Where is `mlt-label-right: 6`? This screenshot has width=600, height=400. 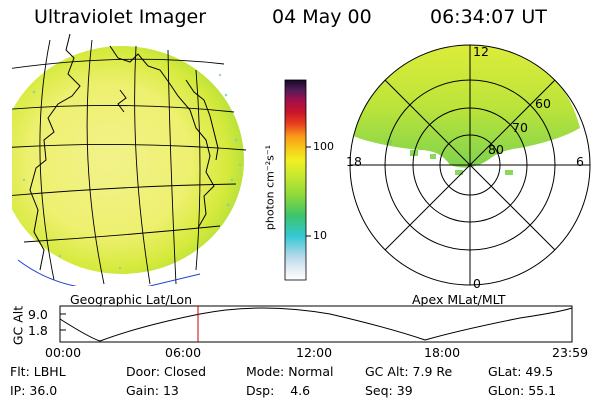 mlt-label-right: 6 is located at coordinates (580, 161).